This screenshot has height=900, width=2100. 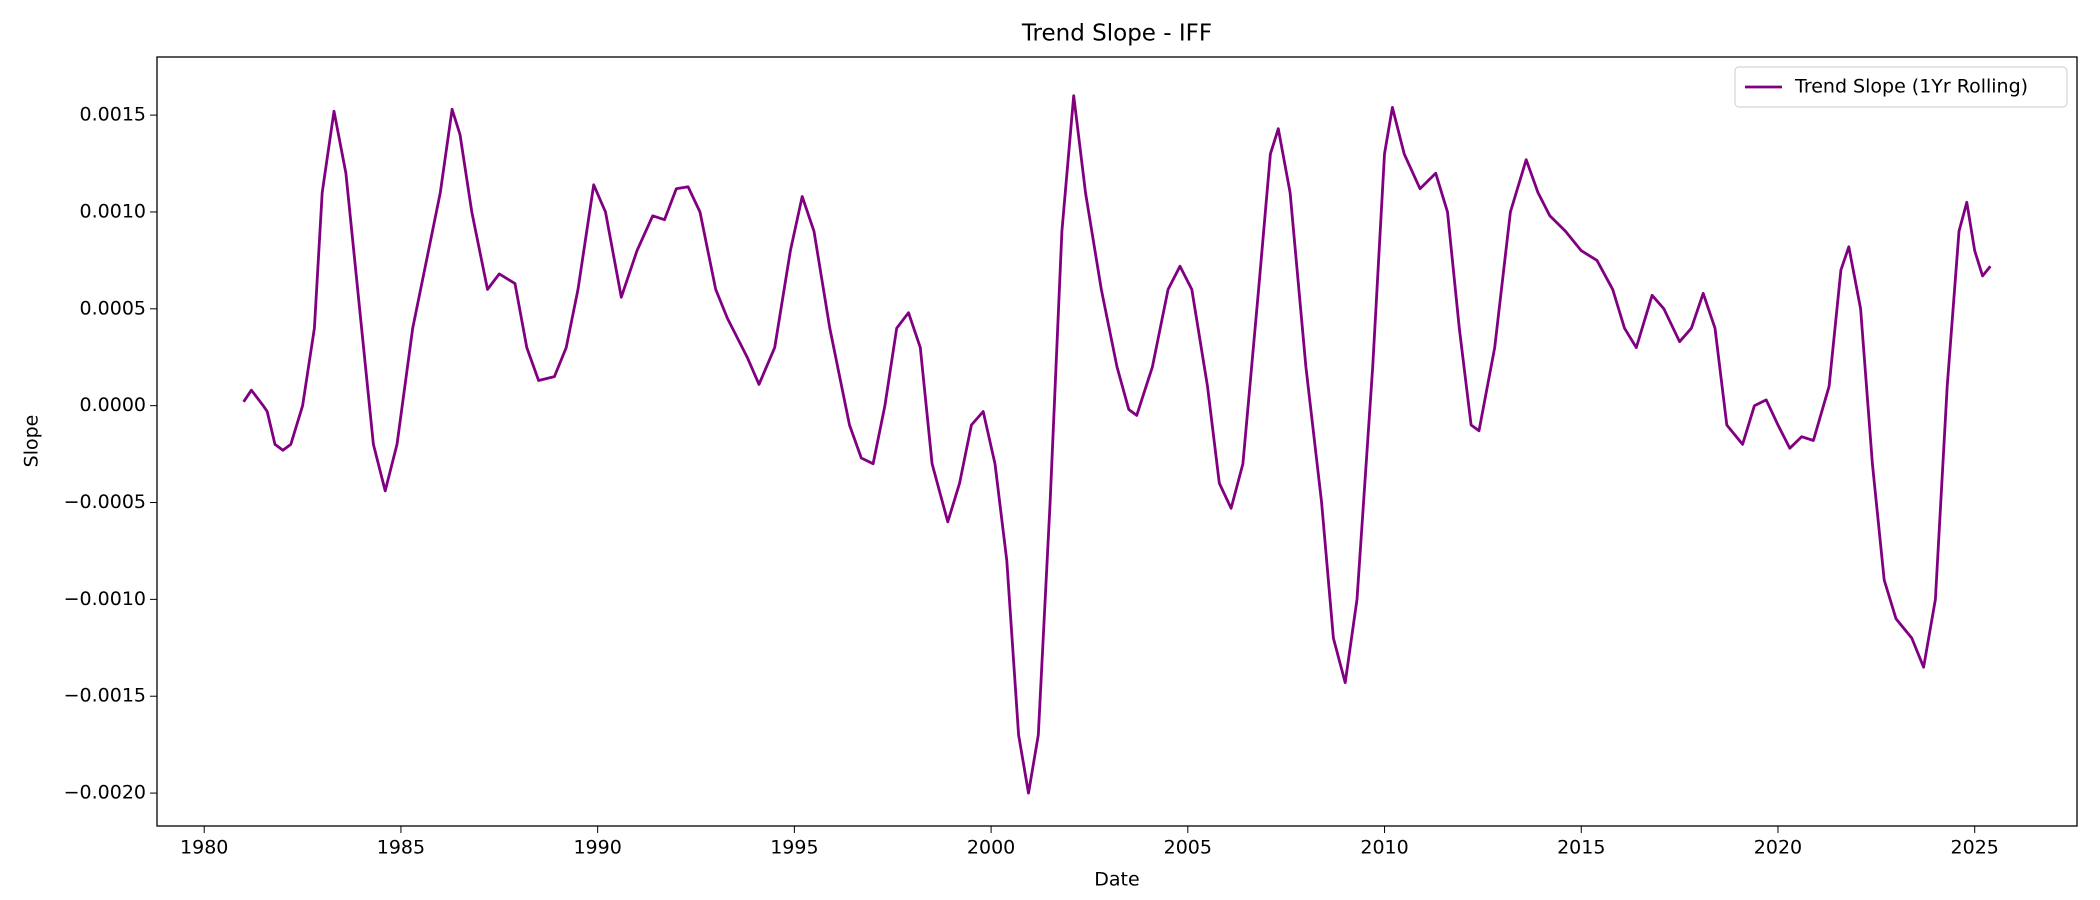 I want to click on x-axis-label: Date, so click(x=1116, y=880).